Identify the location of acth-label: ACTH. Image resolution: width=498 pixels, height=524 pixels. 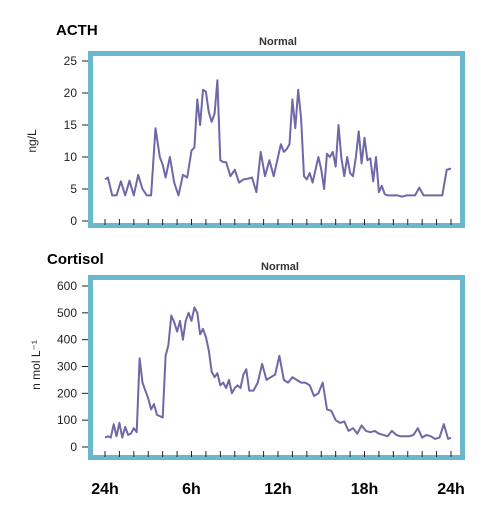
(77, 30).